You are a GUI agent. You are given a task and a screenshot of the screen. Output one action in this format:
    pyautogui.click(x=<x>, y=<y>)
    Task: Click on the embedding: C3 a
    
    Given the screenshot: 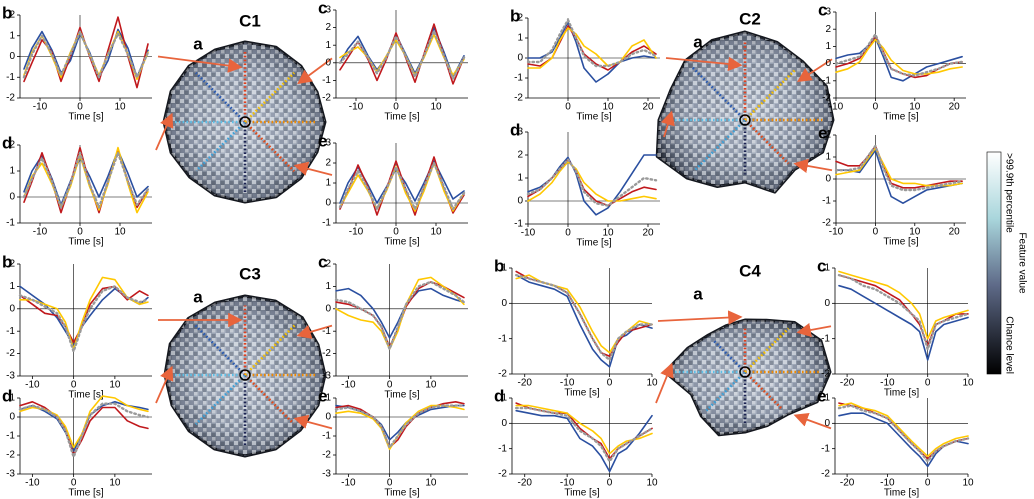 What is the action you would take?
    pyautogui.click(x=244, y=361)
    